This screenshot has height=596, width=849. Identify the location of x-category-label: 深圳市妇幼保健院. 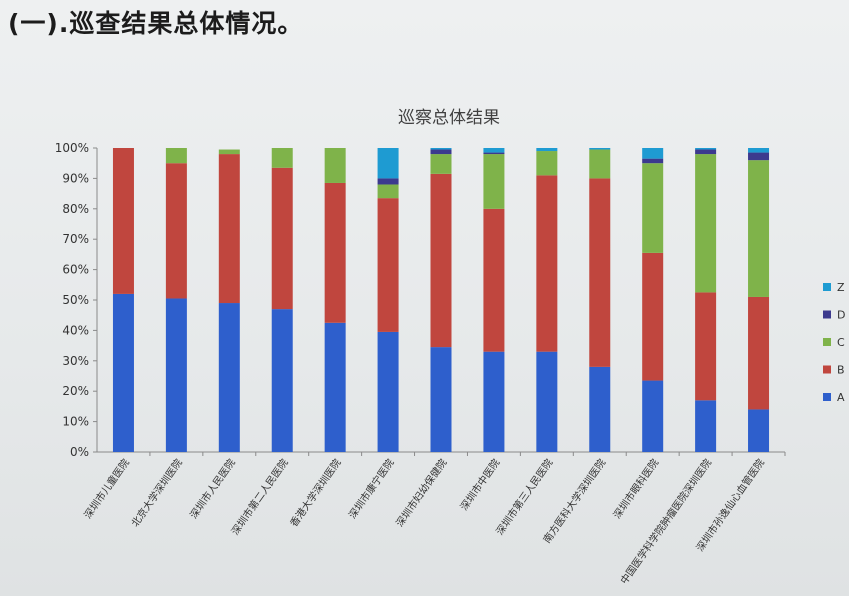
(421, 492).